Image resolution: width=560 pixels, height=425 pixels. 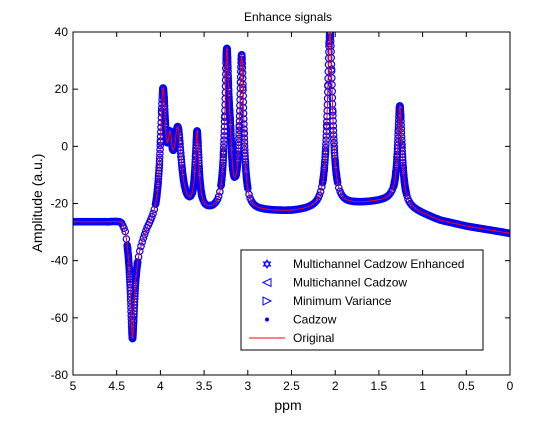 I want to click on y-tick-label: 20, so click(x=62, y=89).